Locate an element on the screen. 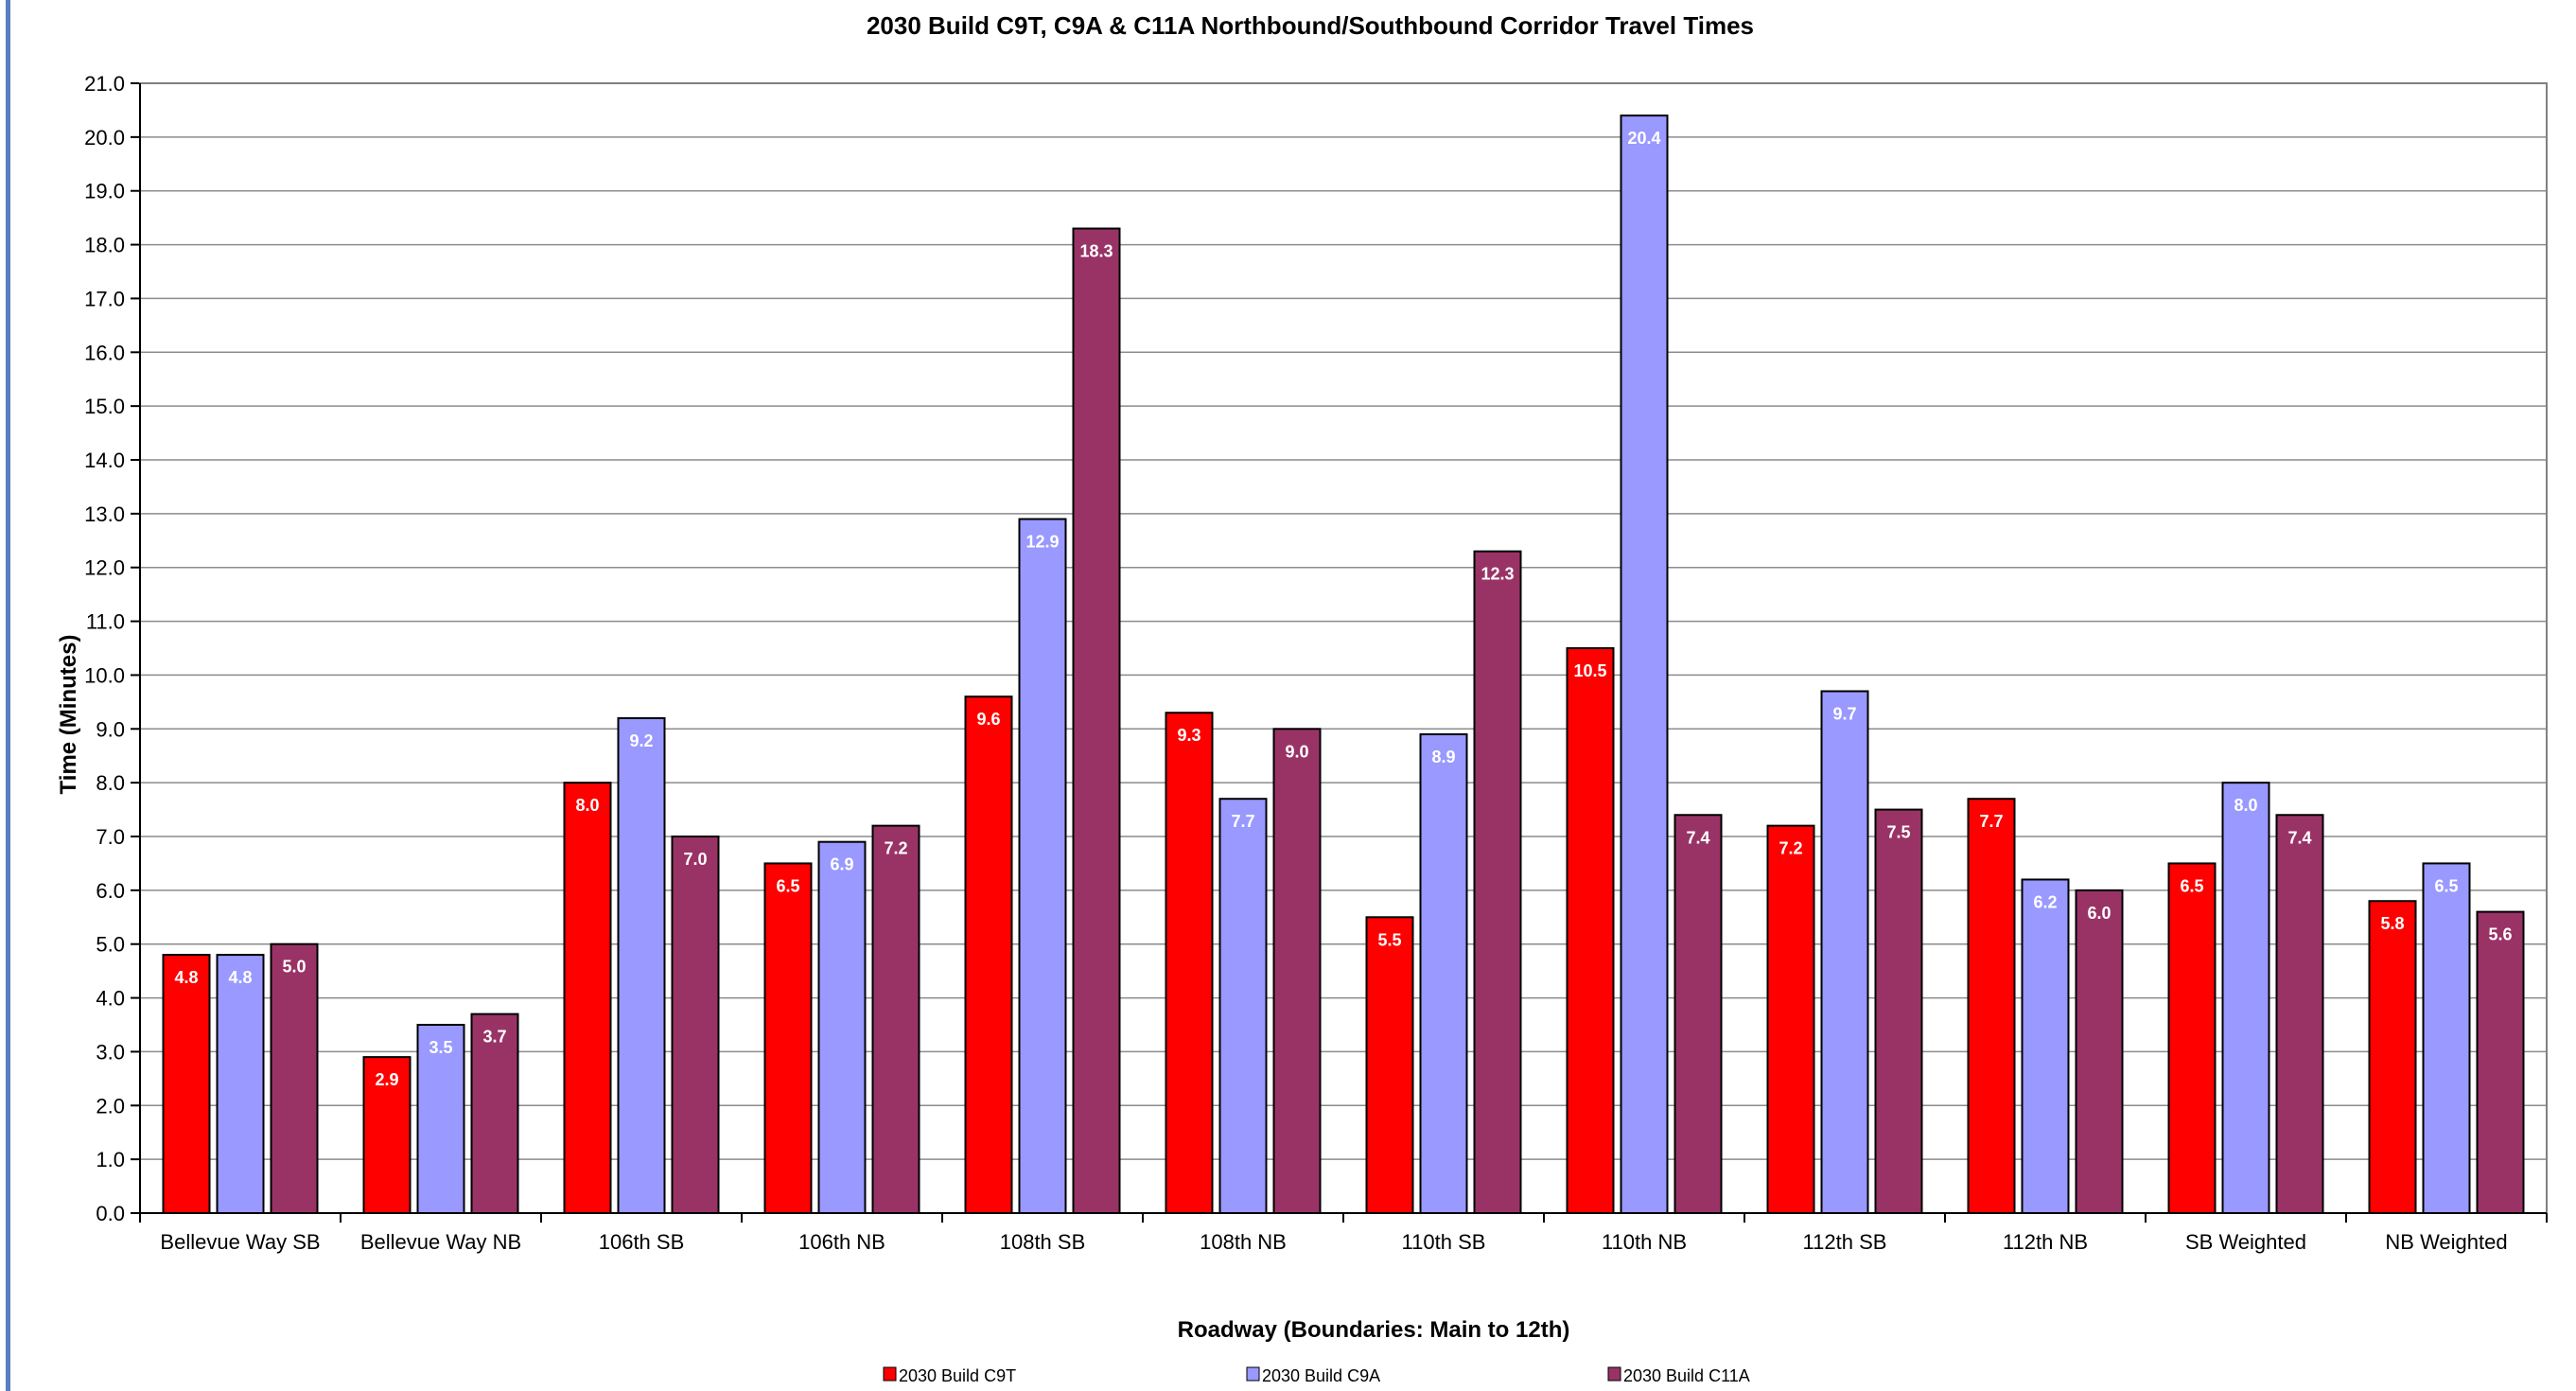 Image resolution: width=2576 pixels, height=1391 pixels. data-label: 8.0 is located at coordinates (587, 805).